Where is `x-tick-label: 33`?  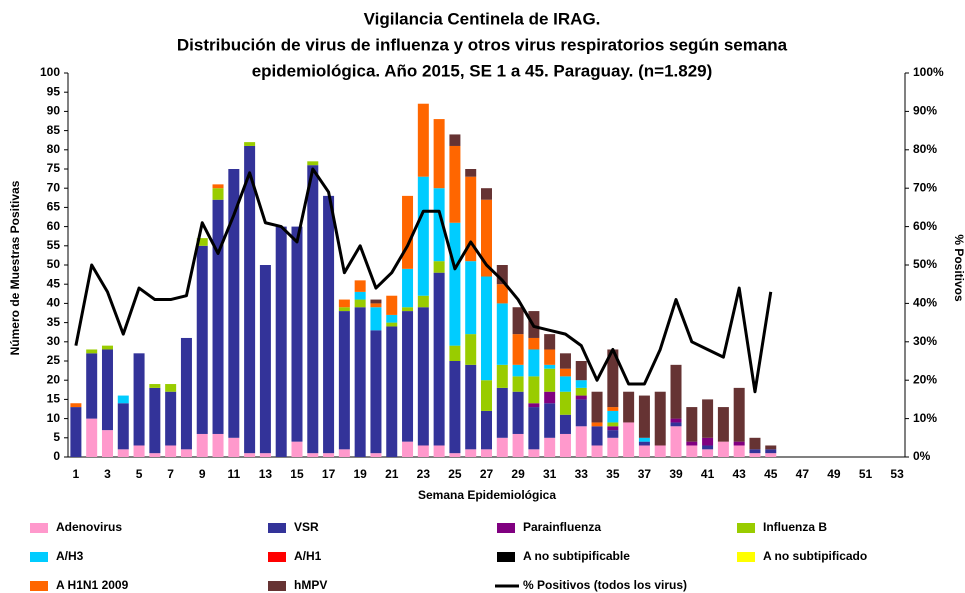
x-tick-label: 33 is located at coordinates (582, 474).